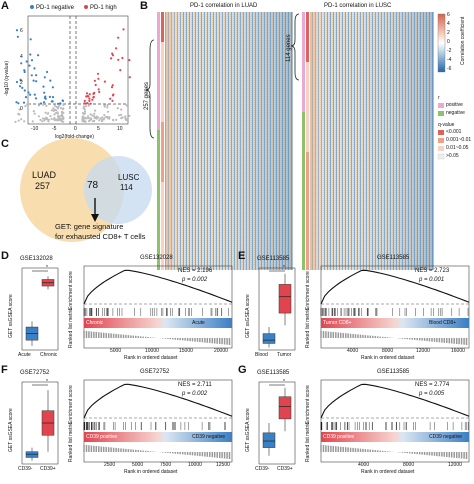 The width and height of the screenshot is (474, 484). I want to click on gsea-xtick: 2500, so click(110, 465).